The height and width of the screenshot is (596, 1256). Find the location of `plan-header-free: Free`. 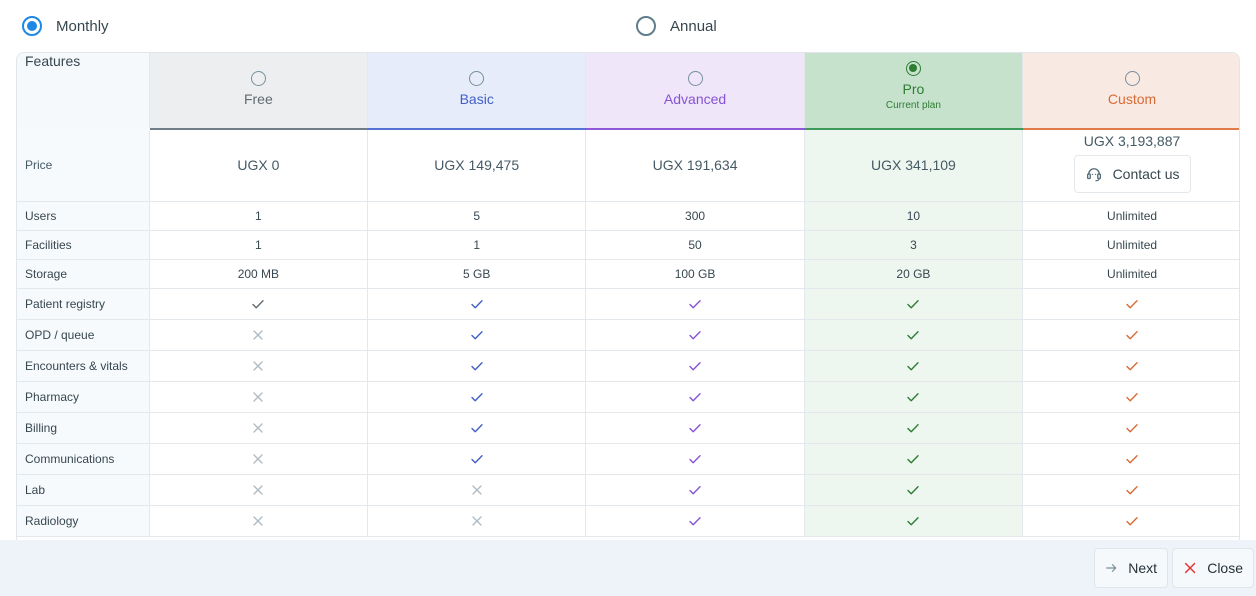

plan-header-free: Free is located at coordinates (259, 91).